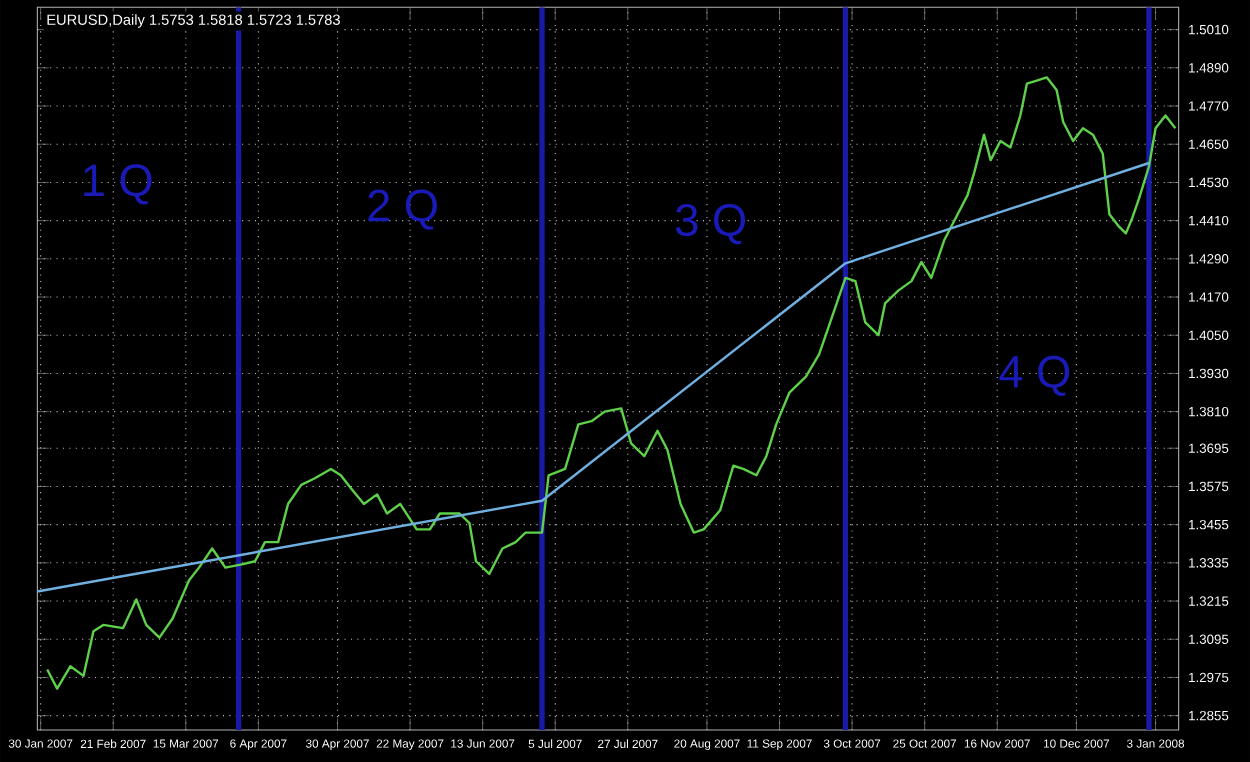 This screenshot has height=762, width=1250. I want to click on annotation: 3 Q, so click(710, 224).